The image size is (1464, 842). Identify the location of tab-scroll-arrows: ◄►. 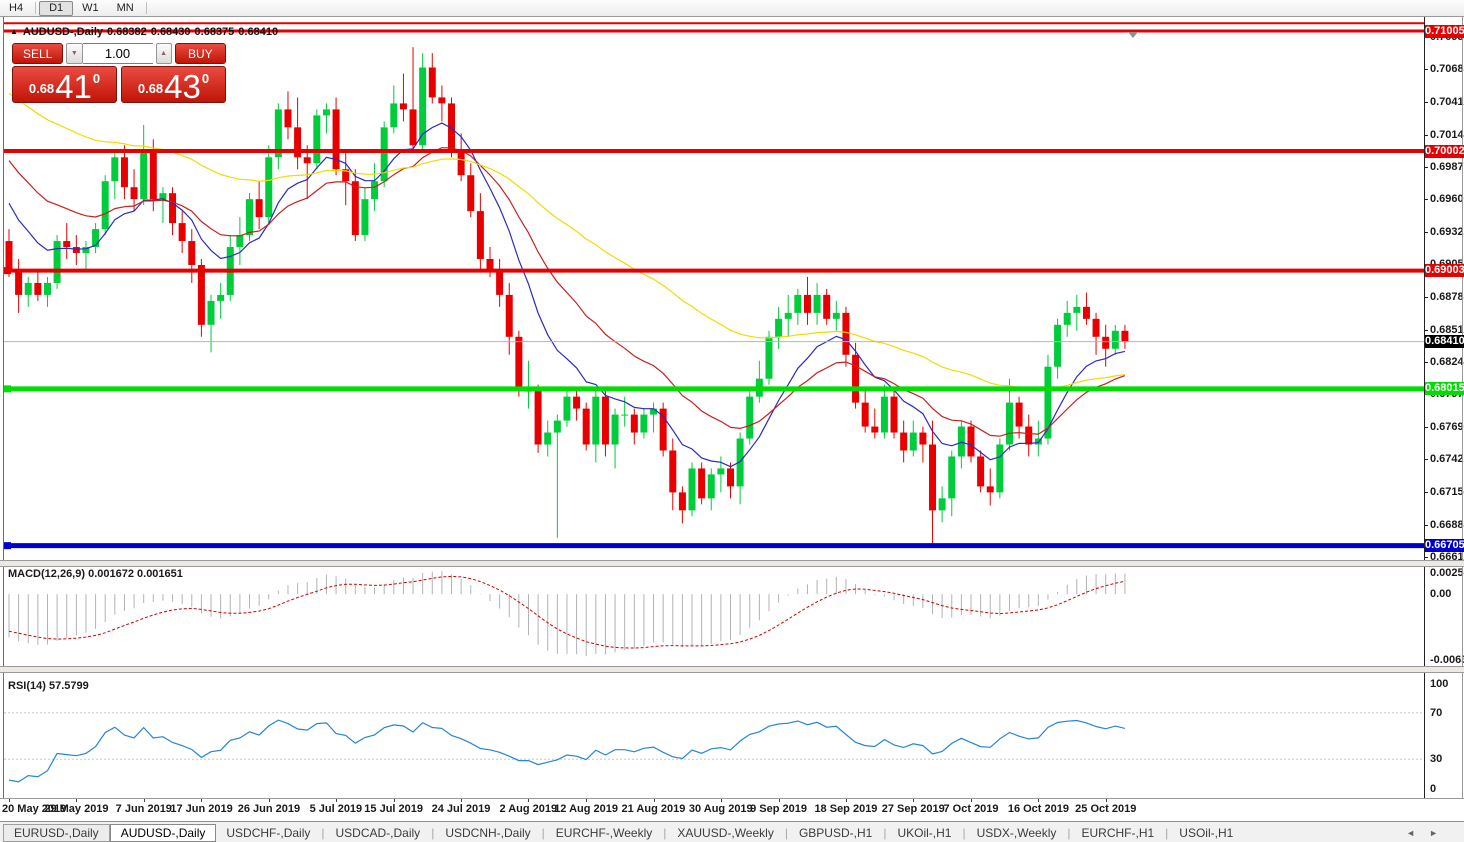
(1429, 832).